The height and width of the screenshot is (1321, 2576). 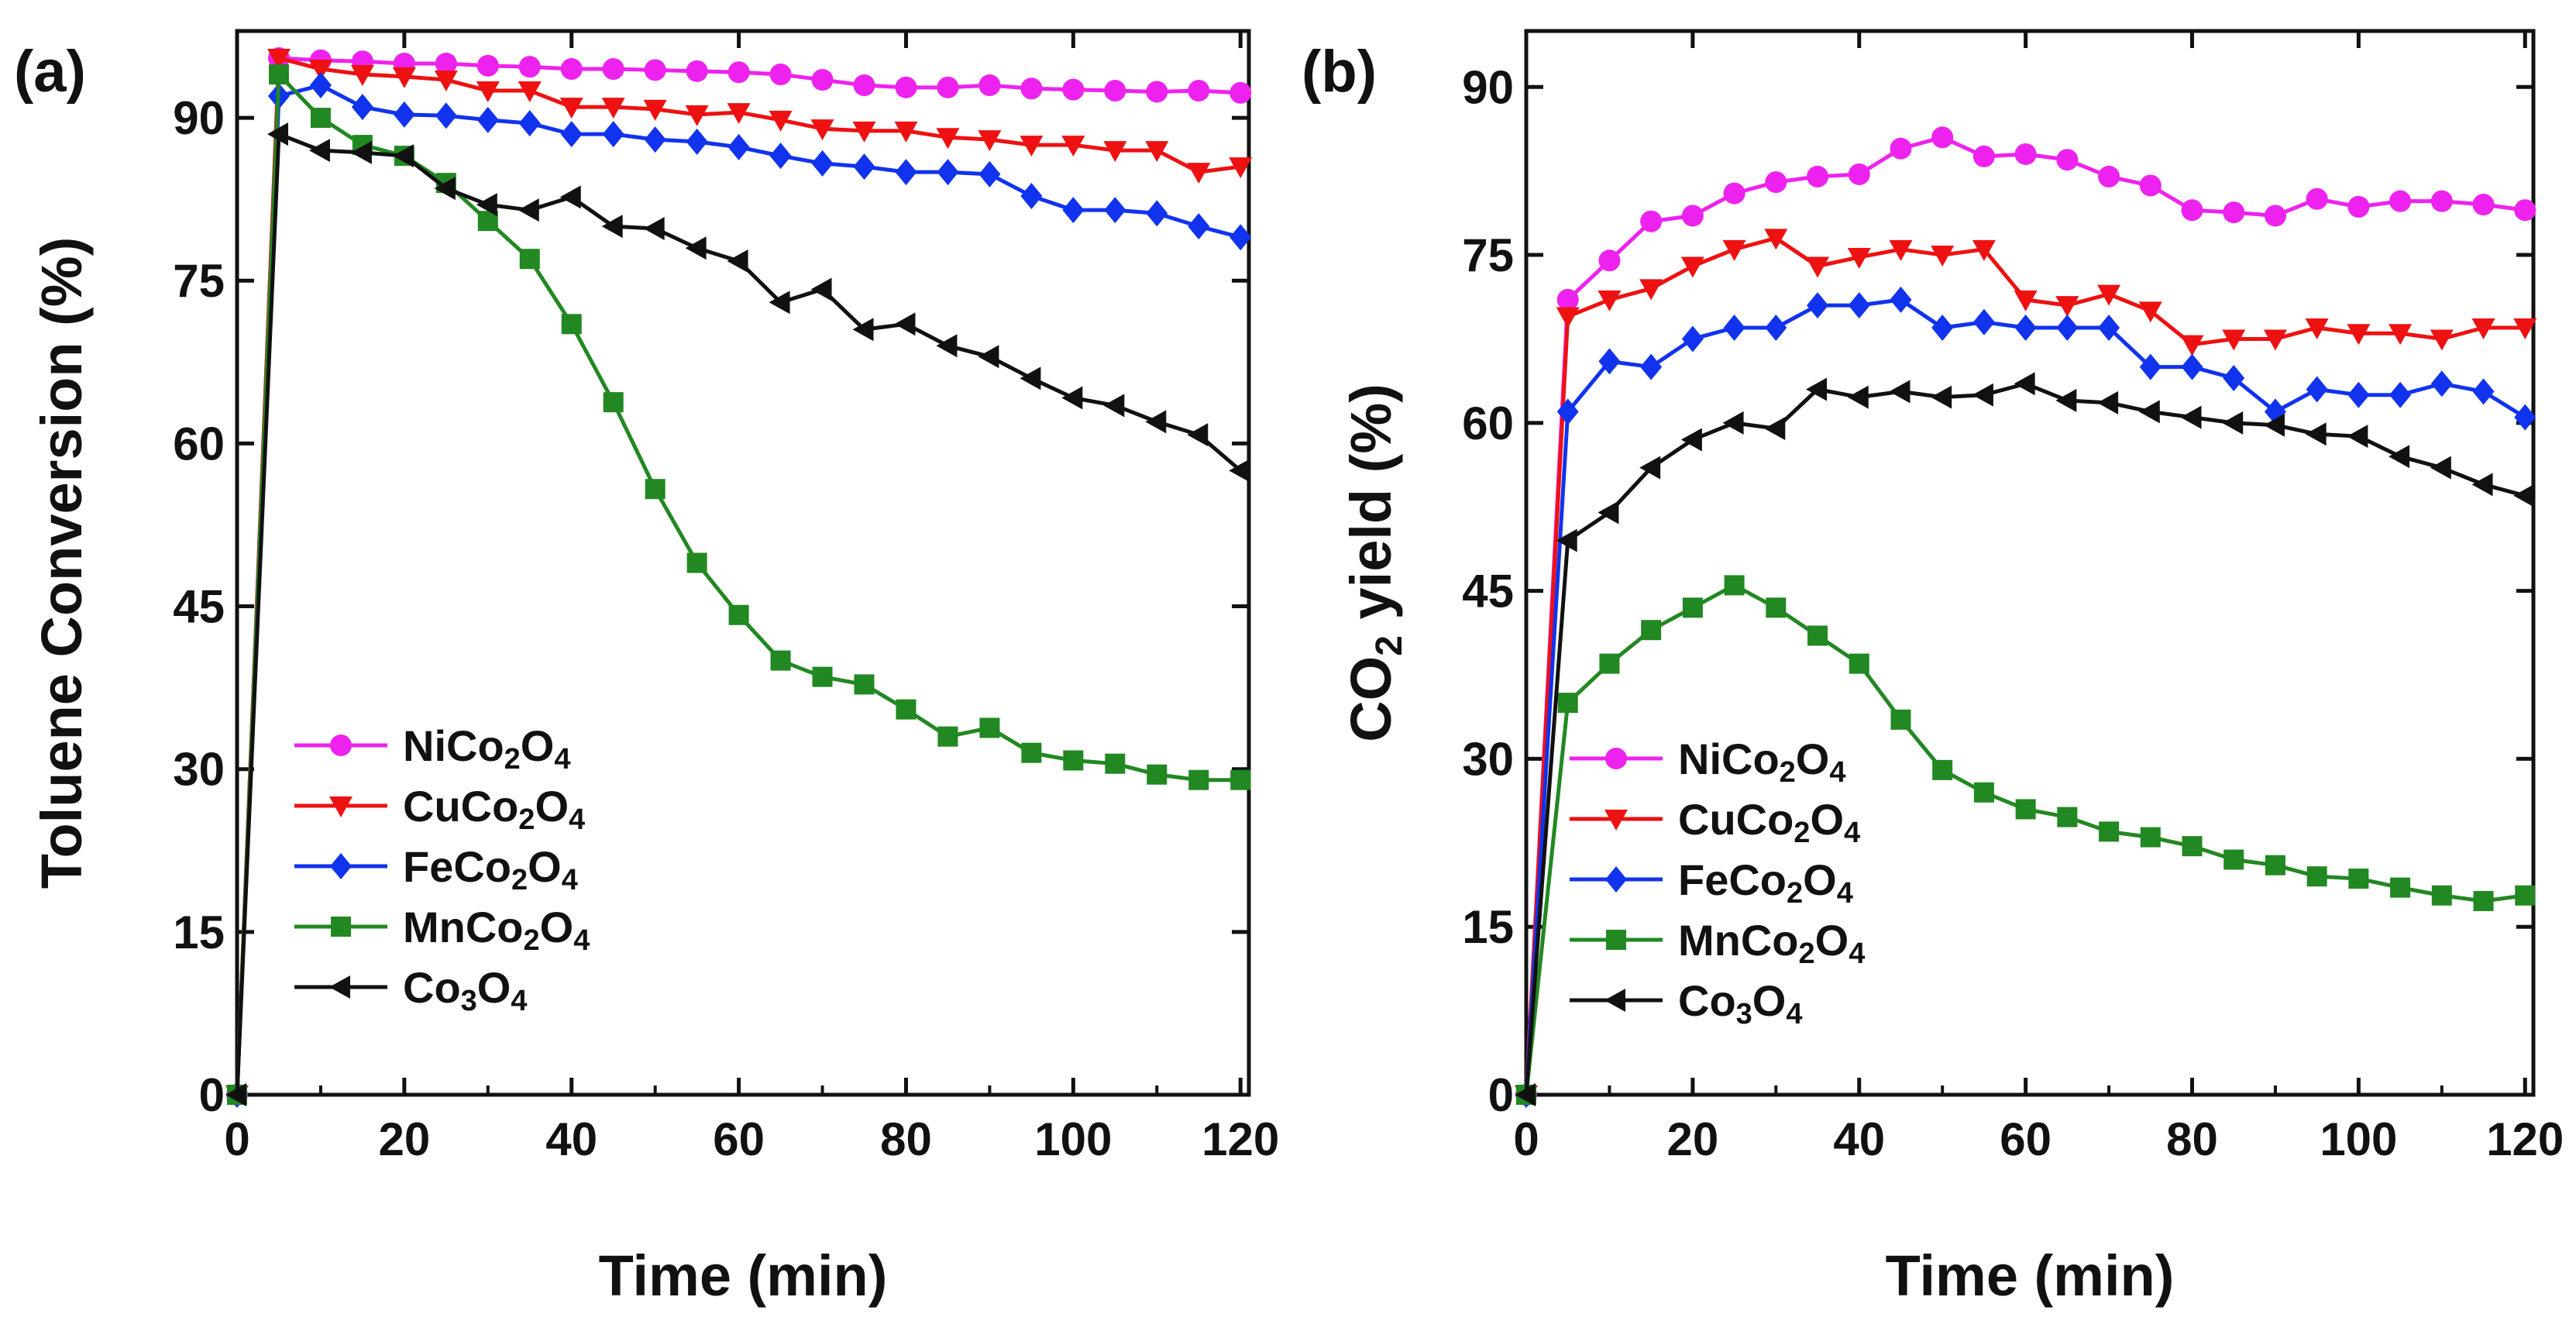 I want to click on legend-label: CuCo2O4, so click(x=494, y=809).